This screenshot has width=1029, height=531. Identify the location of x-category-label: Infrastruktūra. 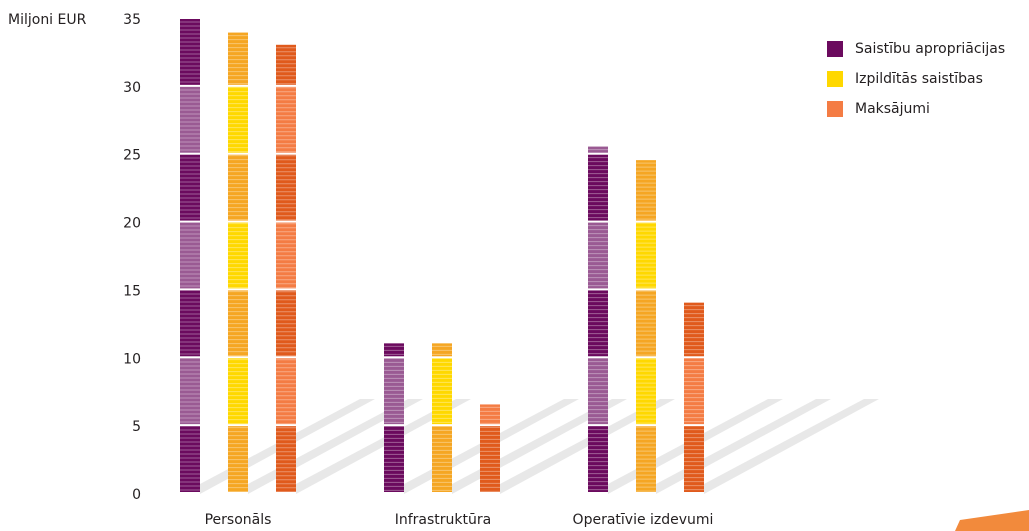
(443, 520).